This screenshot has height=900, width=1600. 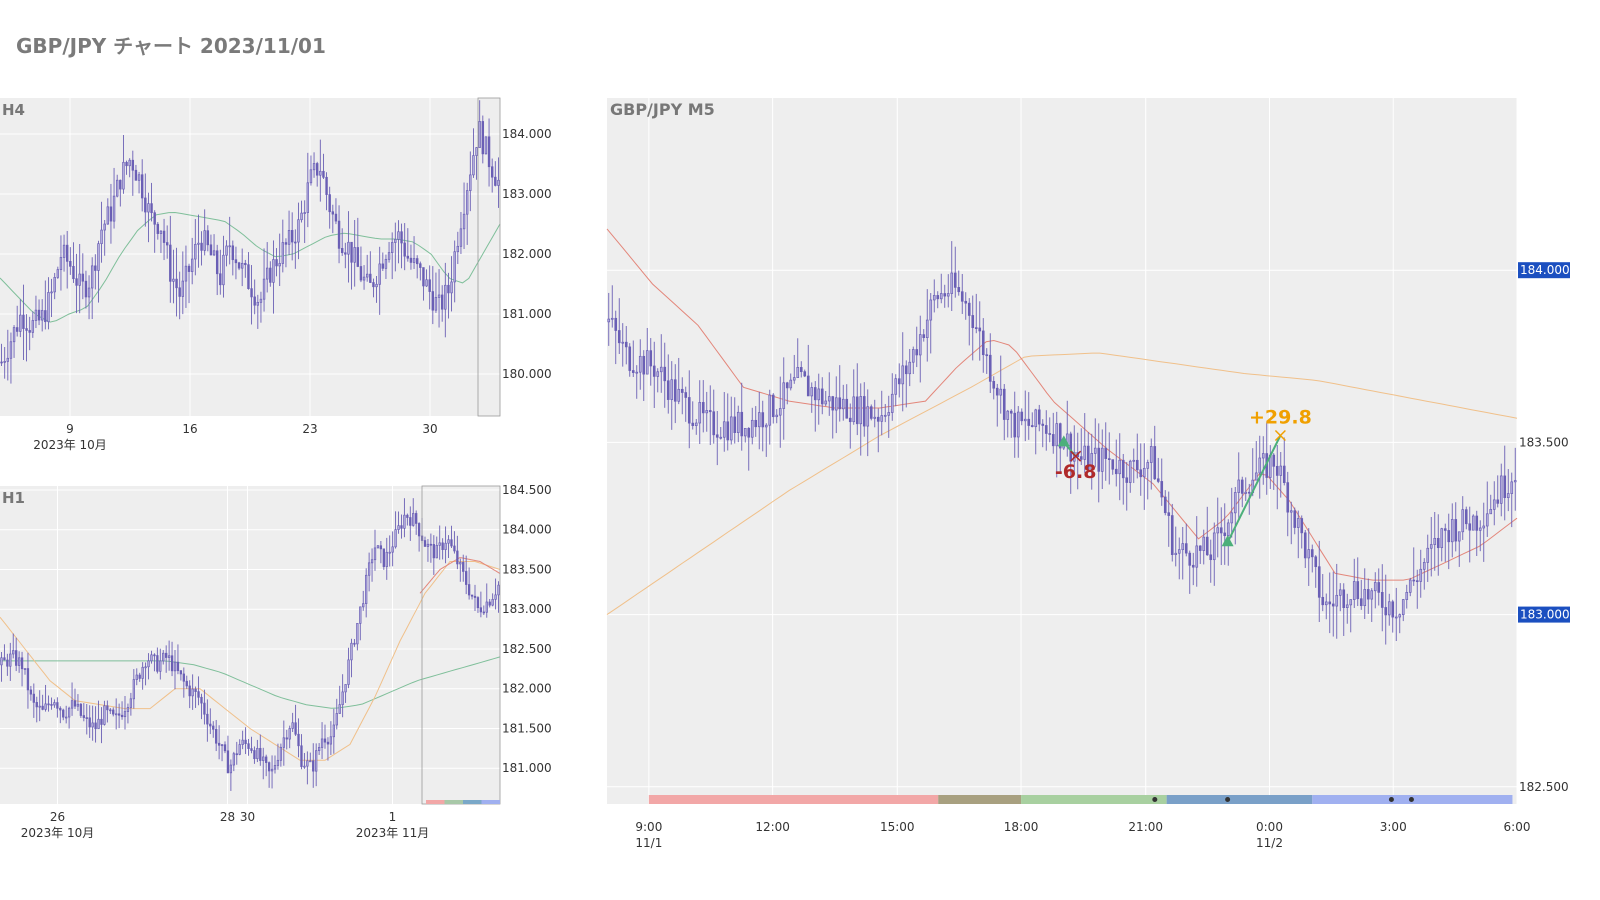 What do you see at coordinates (1021, 827) in the screenshot?
I see `x-tick-label: 18:00` at bounding box center [1021, 827].